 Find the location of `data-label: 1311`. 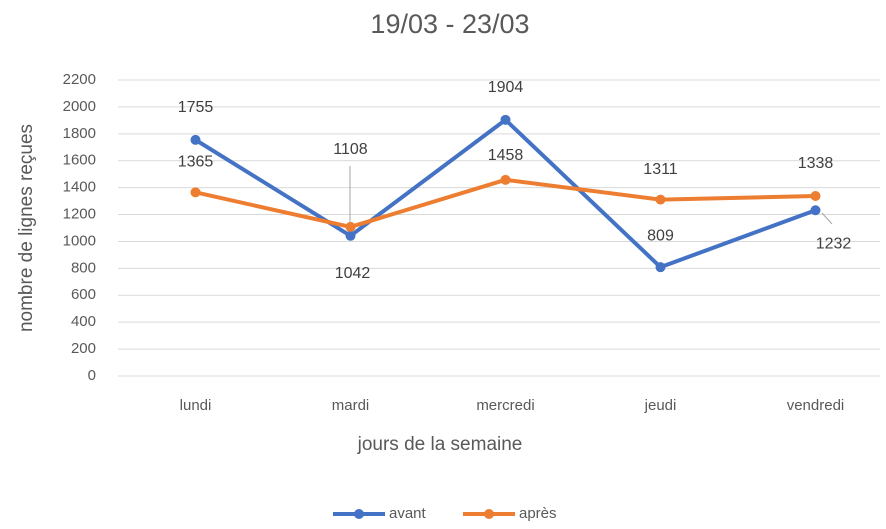

data-label: 1311 is located at coordinates (660, 169).